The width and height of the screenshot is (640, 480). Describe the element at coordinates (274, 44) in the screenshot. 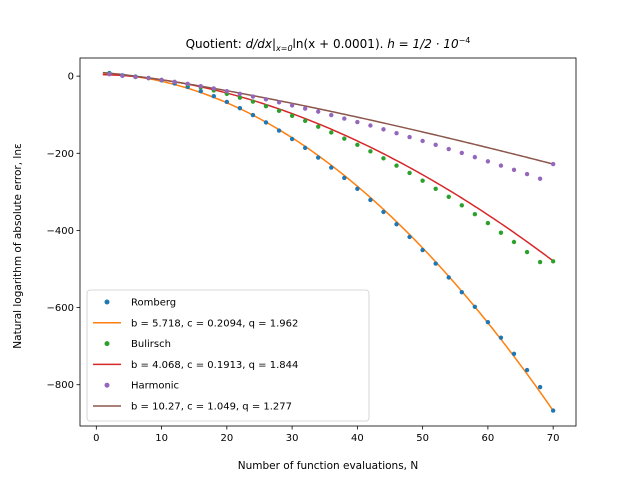

I see `title-bar: |` at that location.